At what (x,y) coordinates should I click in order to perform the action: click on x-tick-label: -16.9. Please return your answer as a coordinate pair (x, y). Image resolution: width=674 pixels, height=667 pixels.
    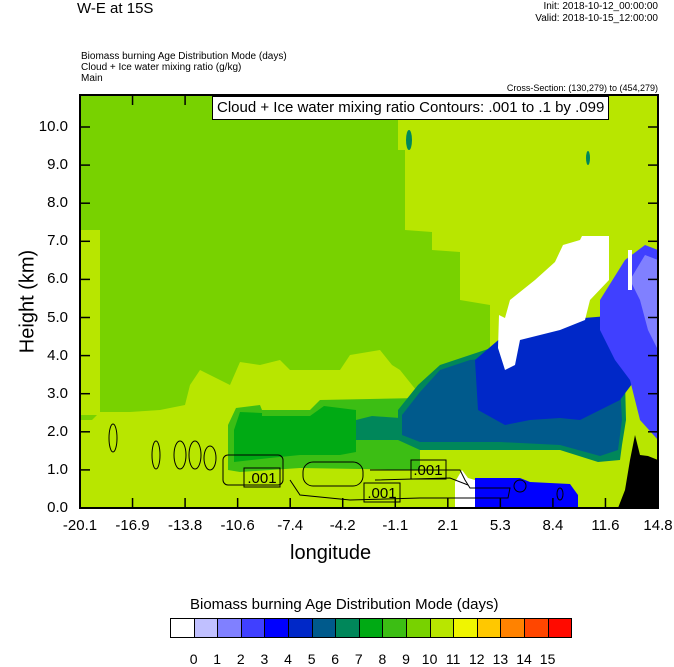
    Looking at the image, I should click on (132, 525).